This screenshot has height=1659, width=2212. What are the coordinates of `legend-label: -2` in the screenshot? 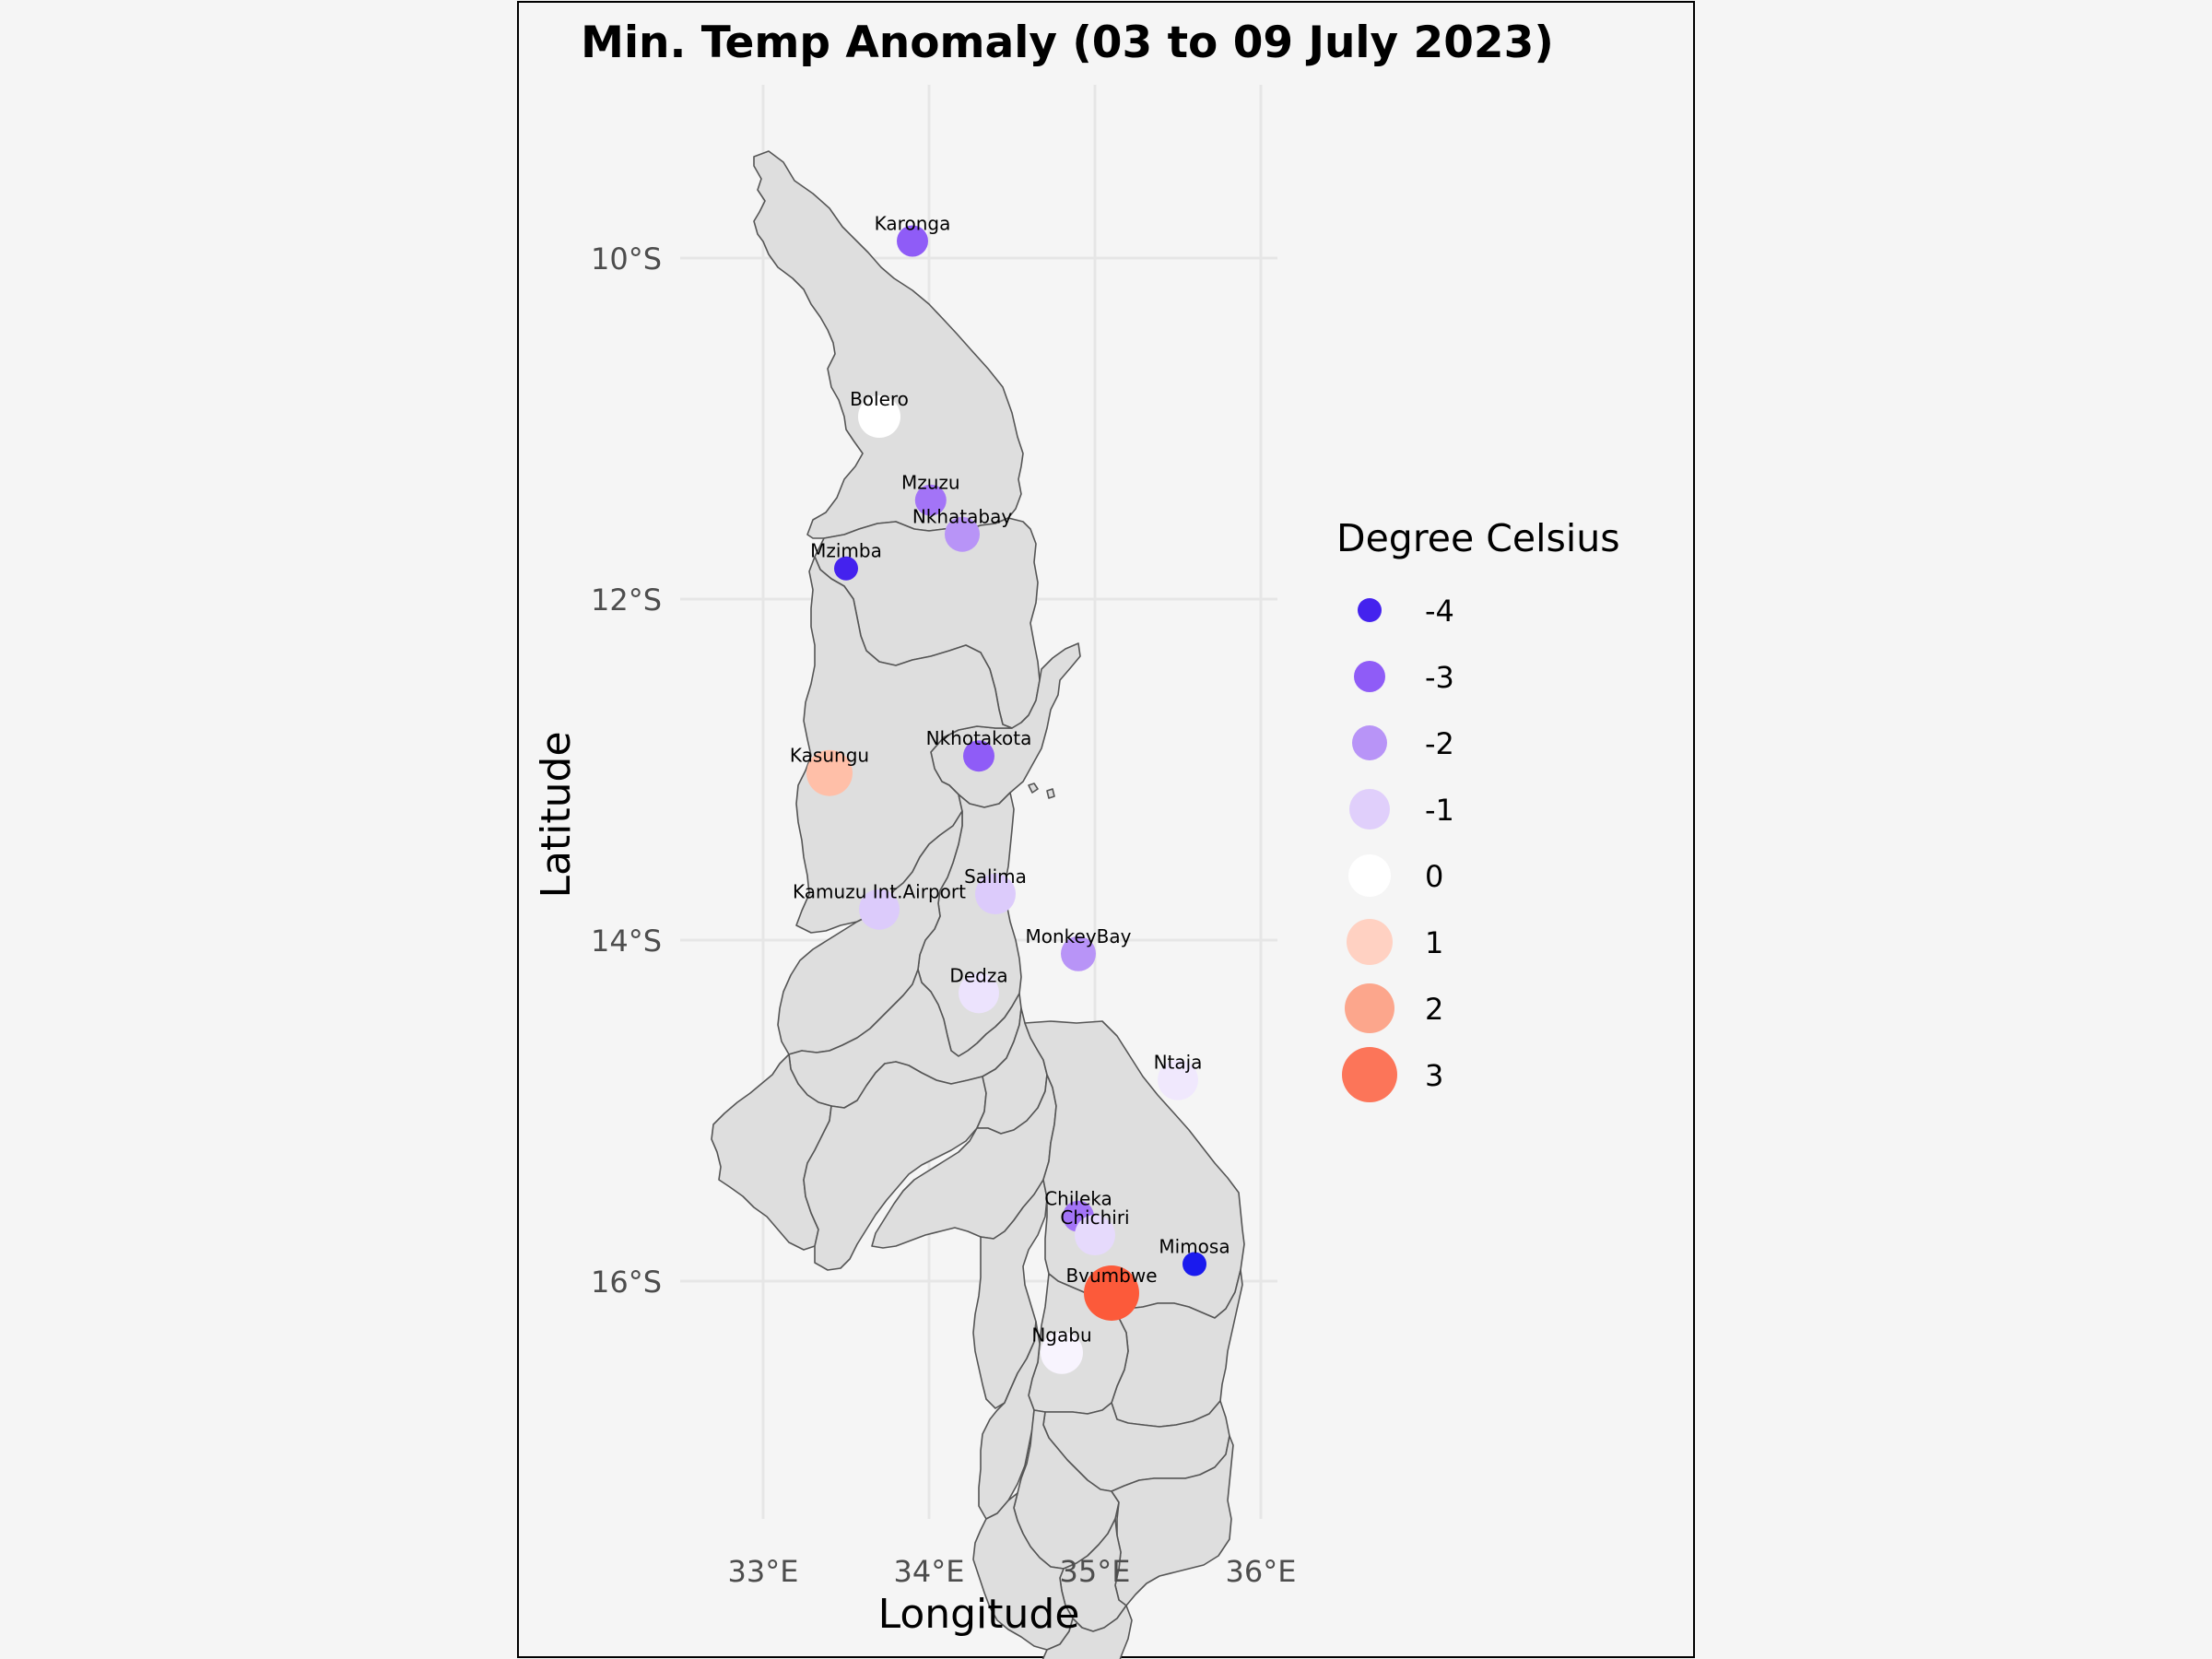 It's located at (1439, 743).